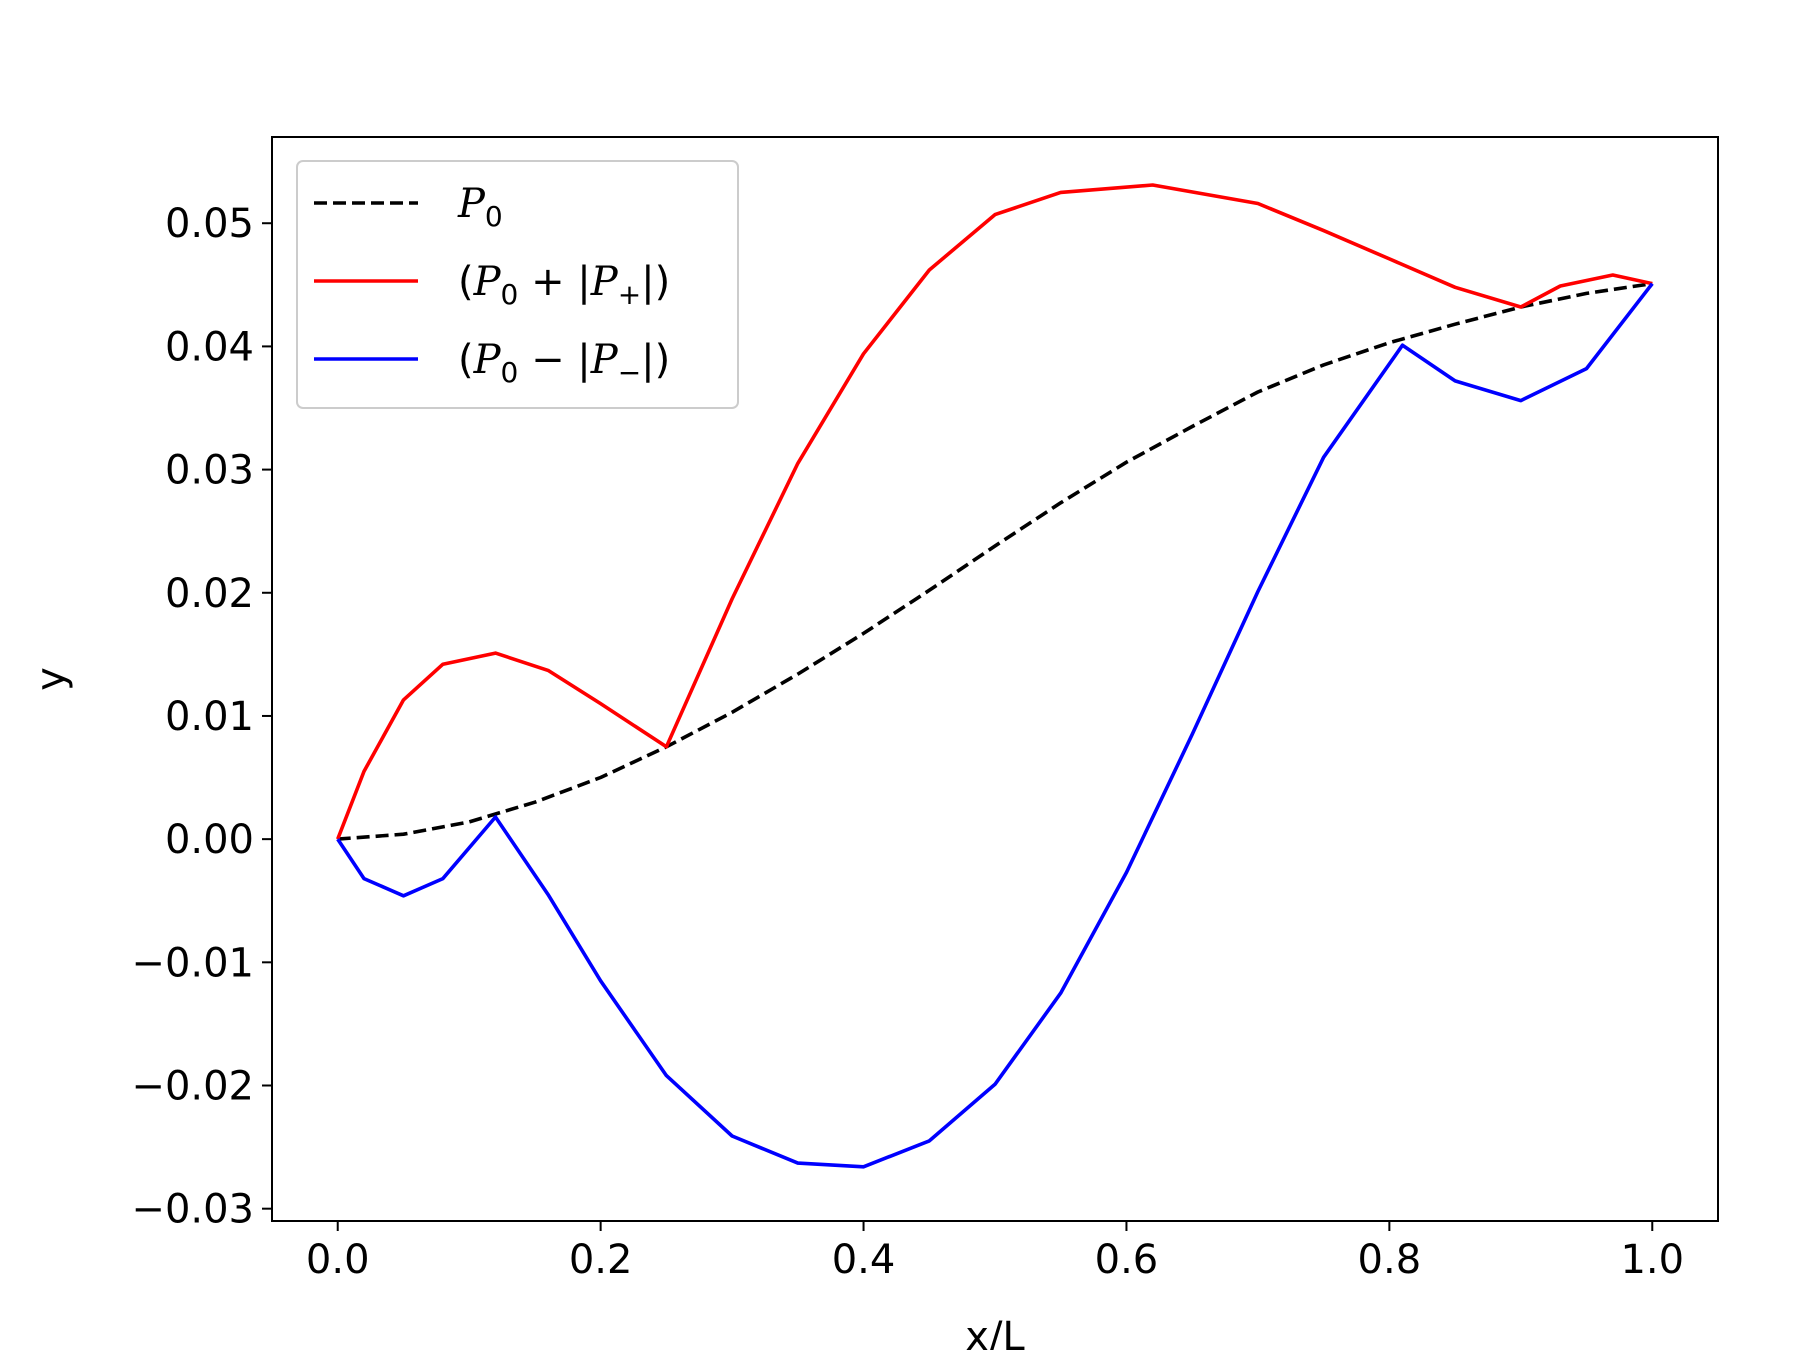 The image size is (1800, 1350). I want to click on y-tick-label: 0.04, so click(209, 347).